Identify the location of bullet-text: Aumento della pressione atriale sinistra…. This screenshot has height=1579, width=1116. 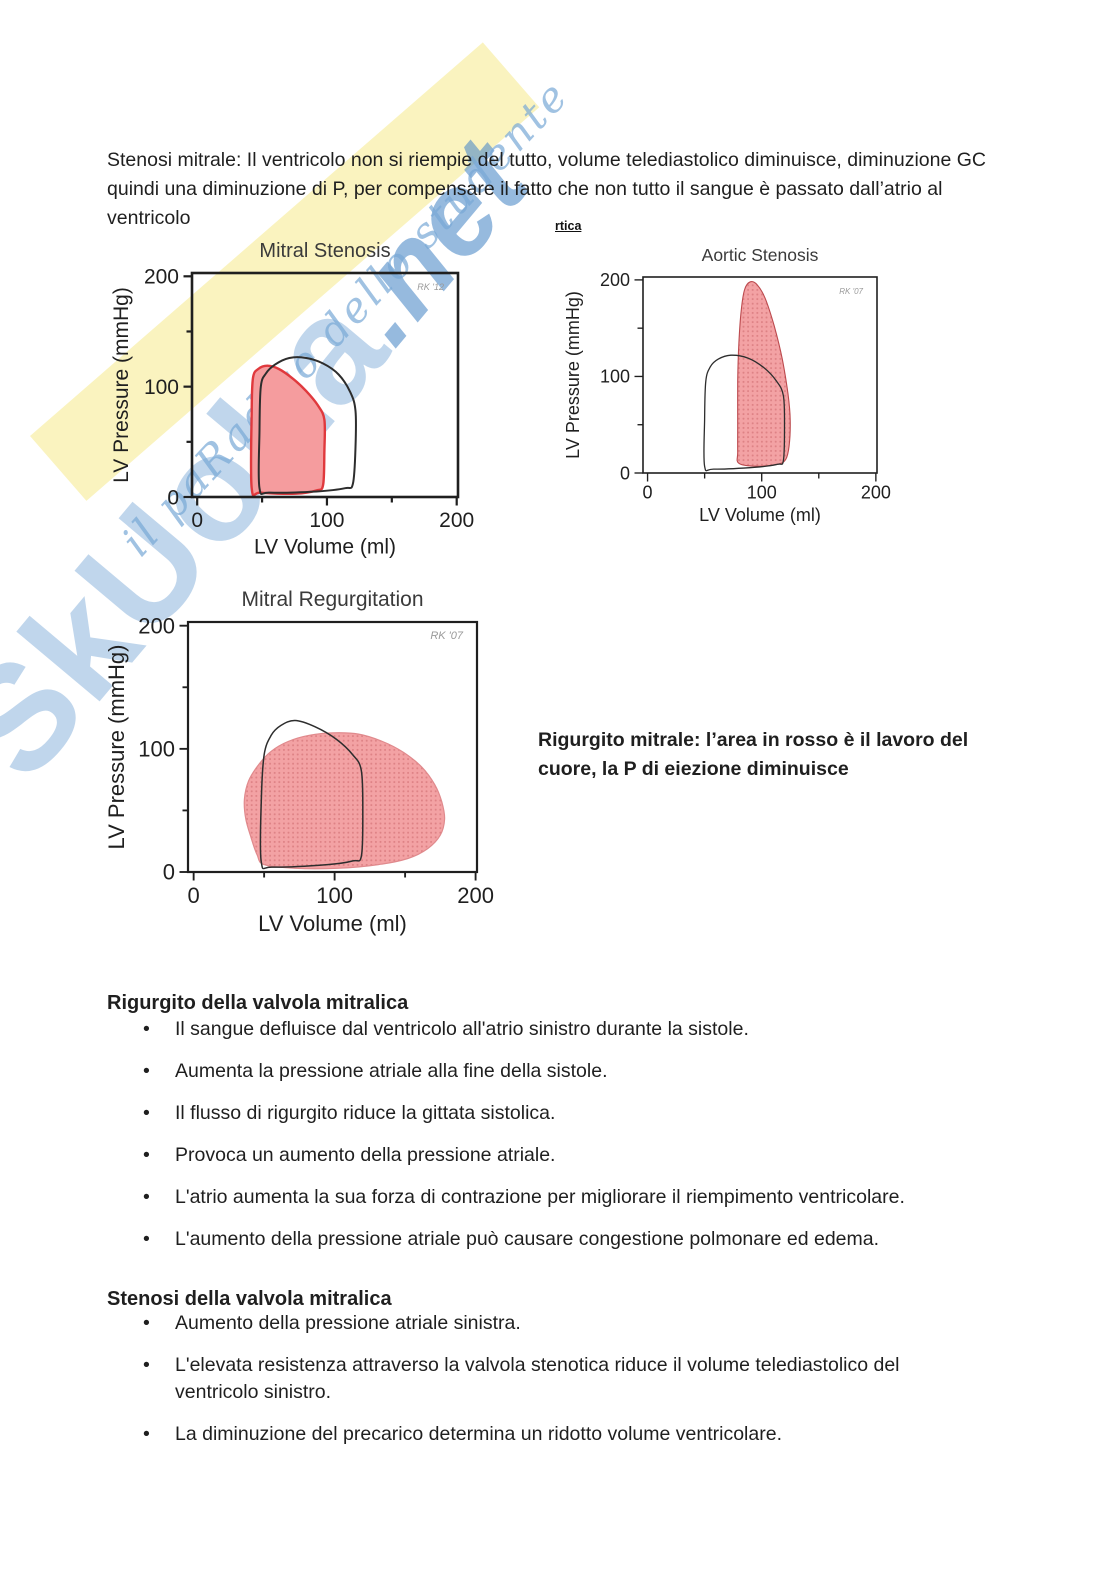
(348, 1323).